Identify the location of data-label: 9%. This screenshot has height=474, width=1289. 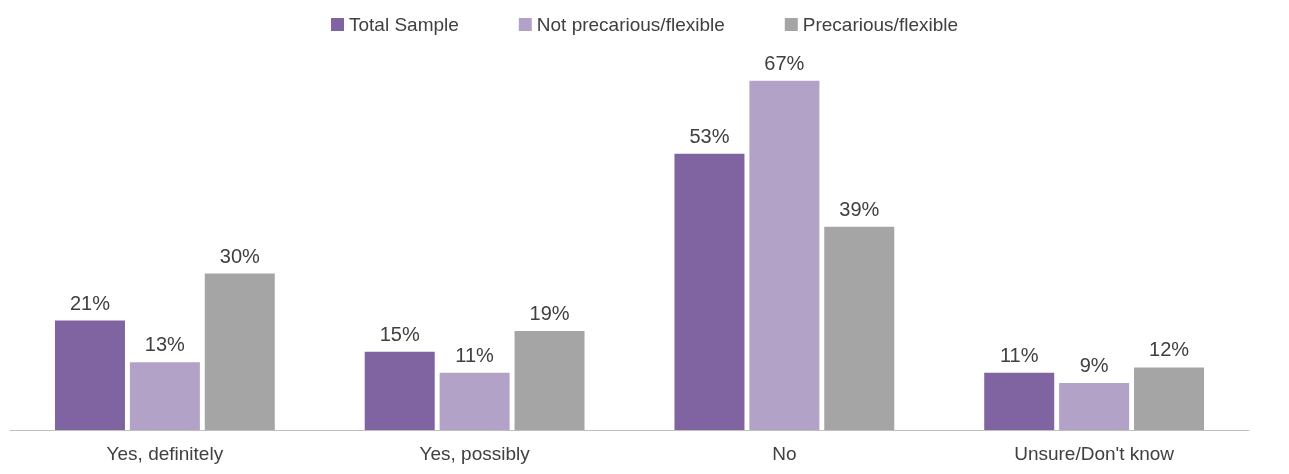
(1094, 365).